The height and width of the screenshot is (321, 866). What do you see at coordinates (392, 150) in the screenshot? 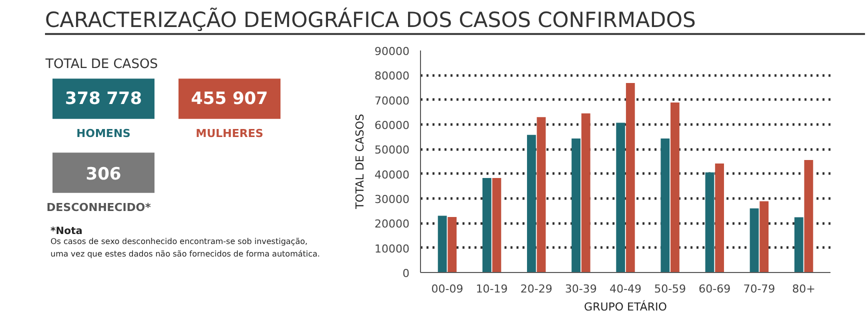
I see `y-tick-label: 50000` at bounding box center [392, 150].